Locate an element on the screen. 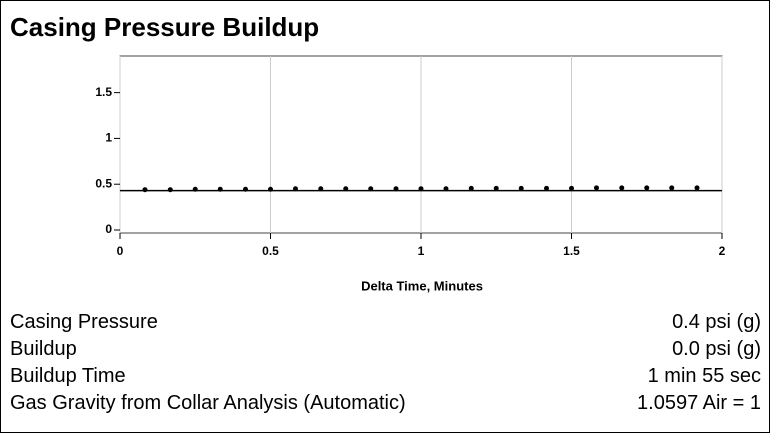 This screenshot has height=433, width=770. x-tick-label: 1 is located at coordinates (421, 251).